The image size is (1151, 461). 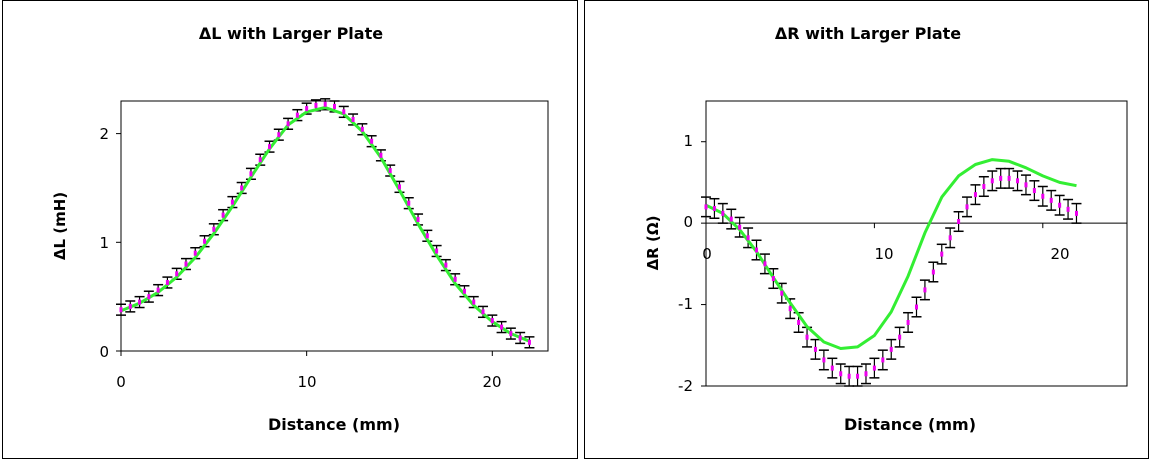 What do you see at coordinates (291, 33) in the screenshot?
I see `chart-title: ΔL with Larger Plate` at bounding box center [291, 33].